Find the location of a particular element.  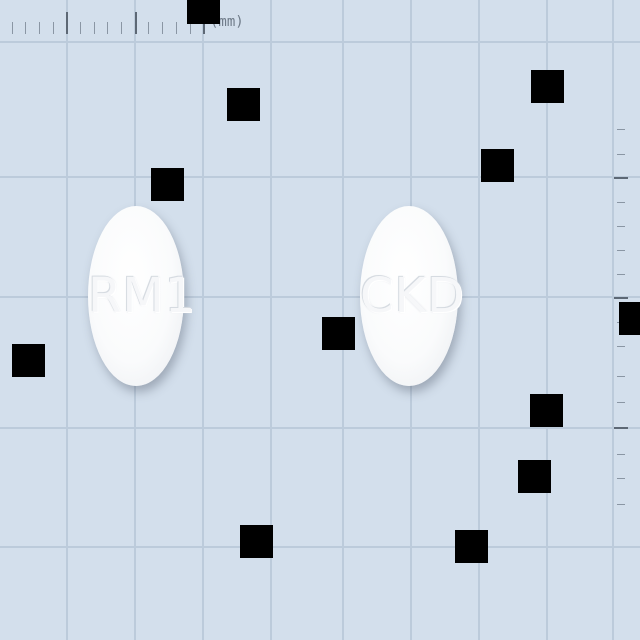

tablet-left: RM1 is located at coordinates (142, 296).